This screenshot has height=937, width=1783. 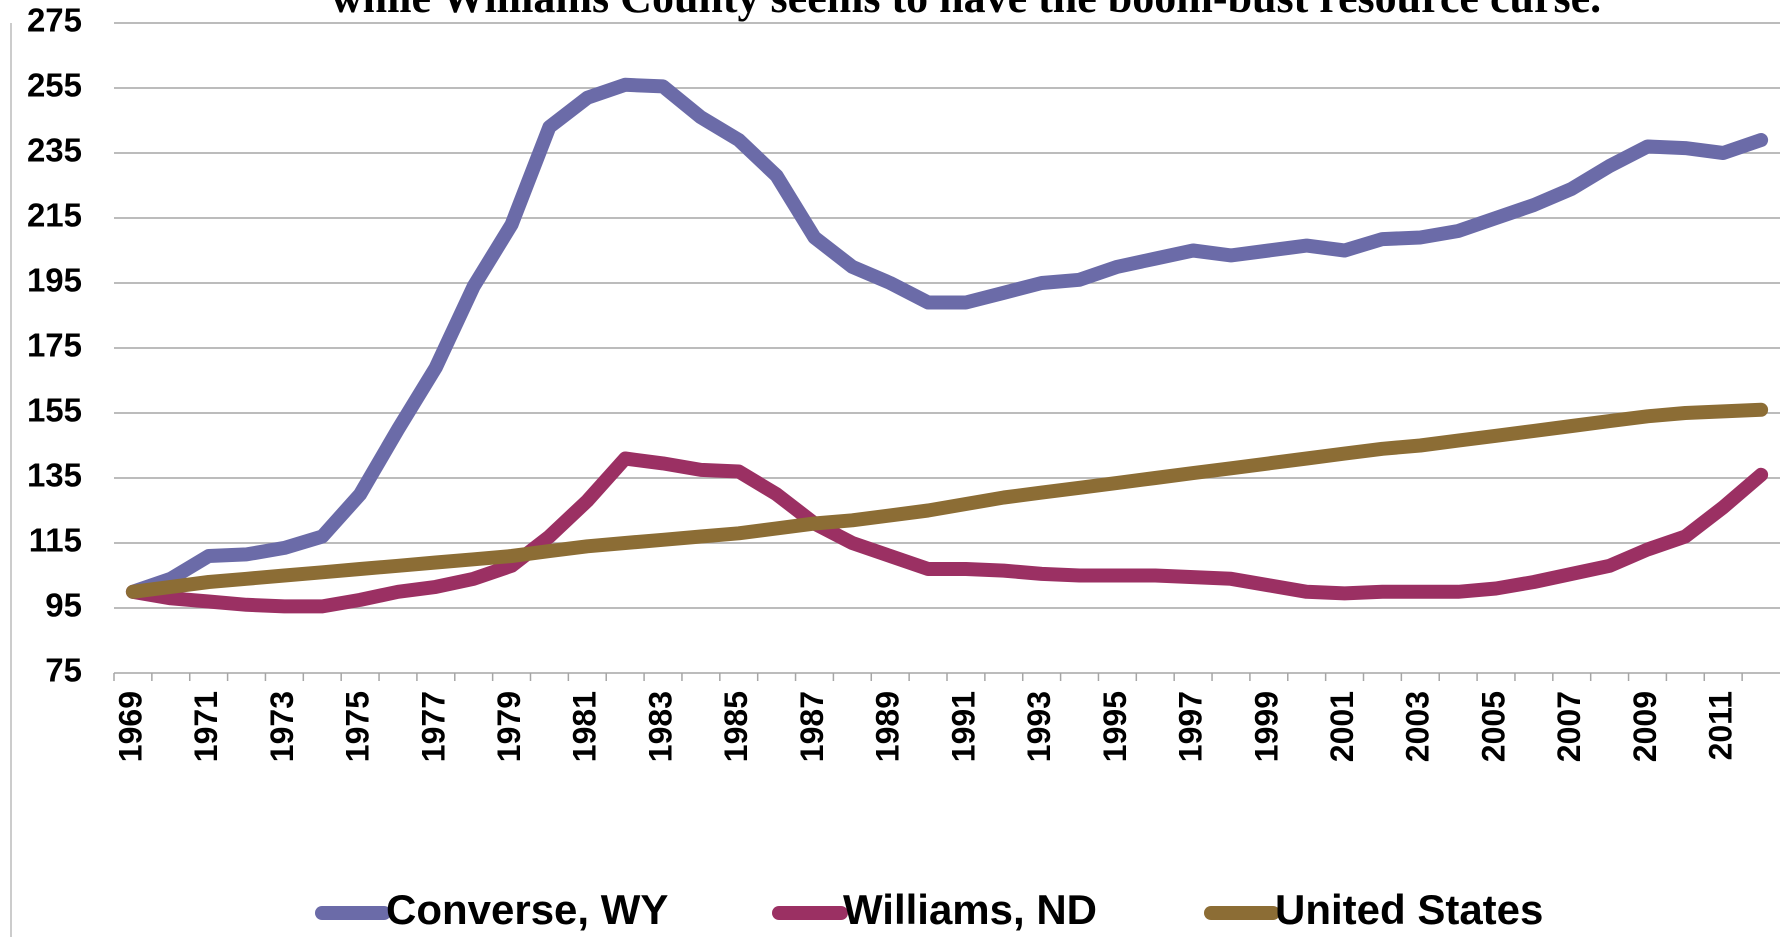 What do you see at coordinates (1266, 726) in the screenshot?
I see `x-tick-label: 1999` at bounding box center [1266, 726].